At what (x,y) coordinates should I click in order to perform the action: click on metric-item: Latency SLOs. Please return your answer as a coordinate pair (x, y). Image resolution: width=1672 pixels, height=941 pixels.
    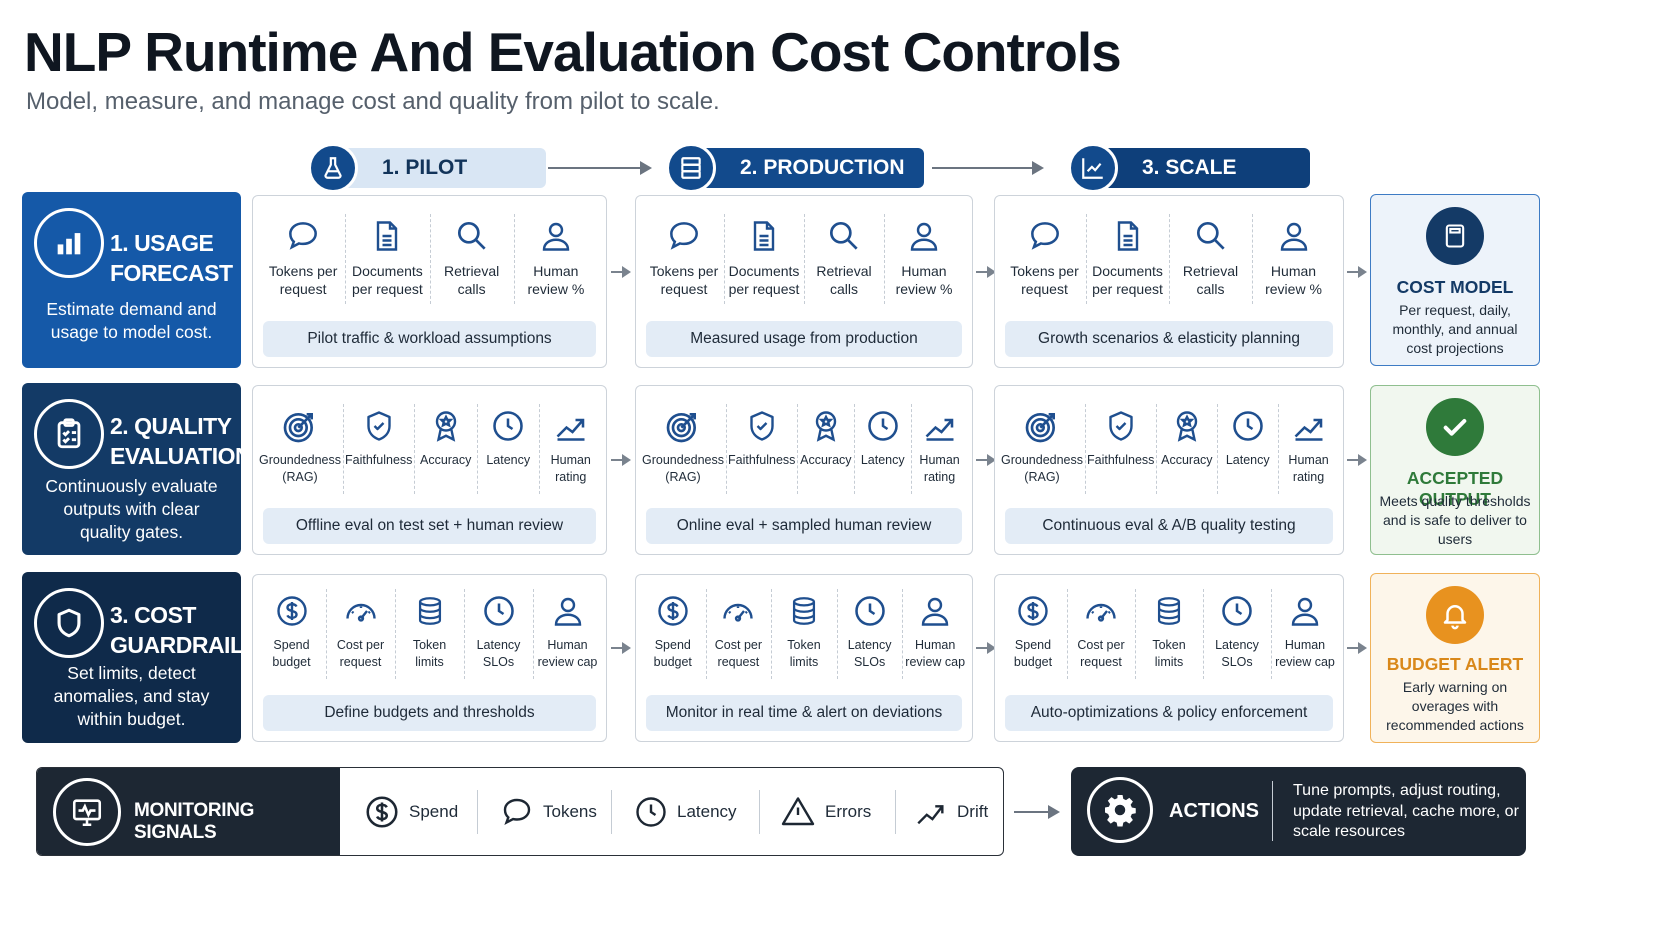
    Looking at the image, I should click on (1237, 632).